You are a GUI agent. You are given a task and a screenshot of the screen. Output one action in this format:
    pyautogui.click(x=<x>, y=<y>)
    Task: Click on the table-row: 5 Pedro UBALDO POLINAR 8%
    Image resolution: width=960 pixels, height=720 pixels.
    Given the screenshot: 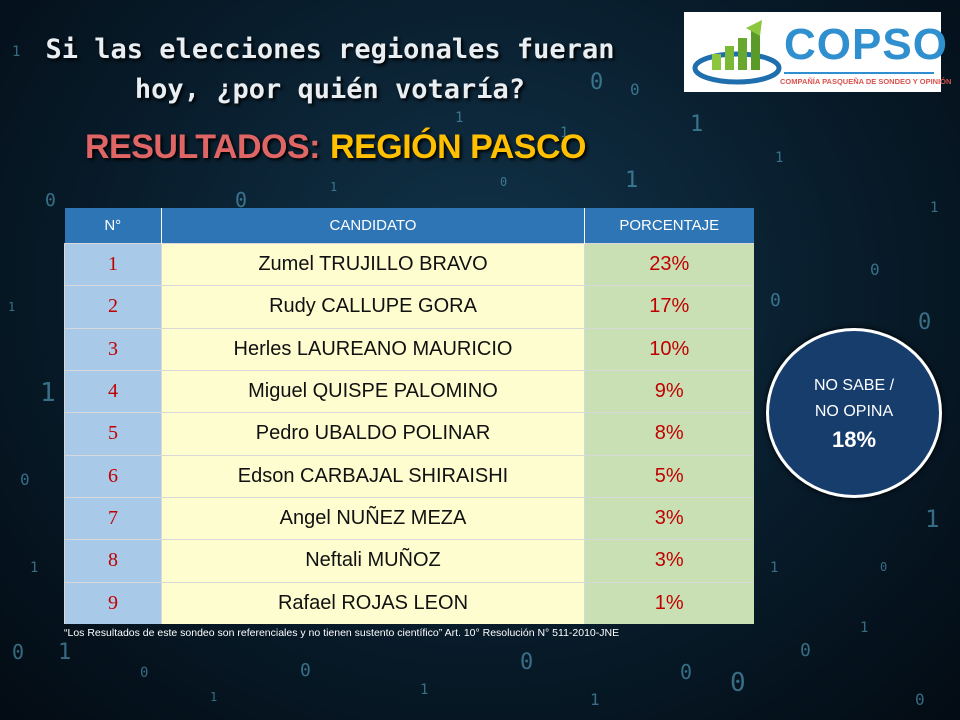 What is the action you would take?
    pyautogui.click(x=409, y=434)
    